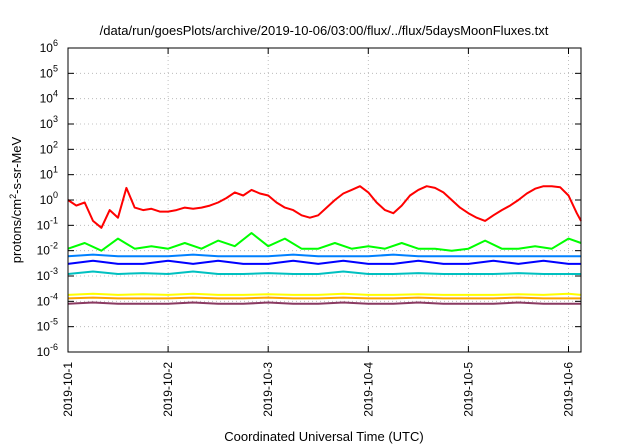 The image size is (640, 448). I want to click on x-tick-label: 2019-10-5, so click(468, 389).